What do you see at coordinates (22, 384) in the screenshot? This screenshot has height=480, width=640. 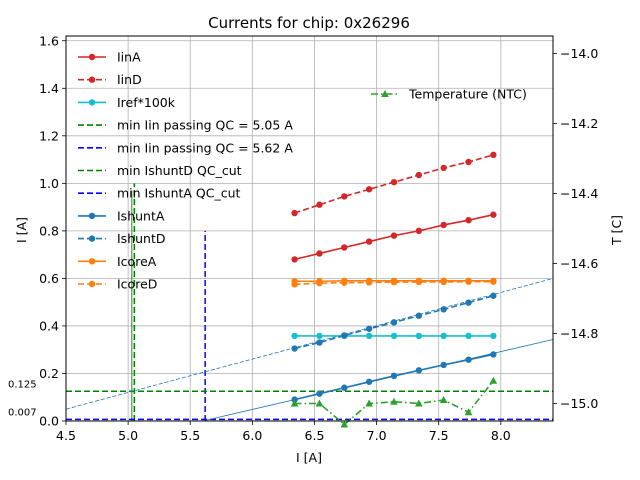 I see `hline-label-0: 0.125` at bounding box center [22, 384].